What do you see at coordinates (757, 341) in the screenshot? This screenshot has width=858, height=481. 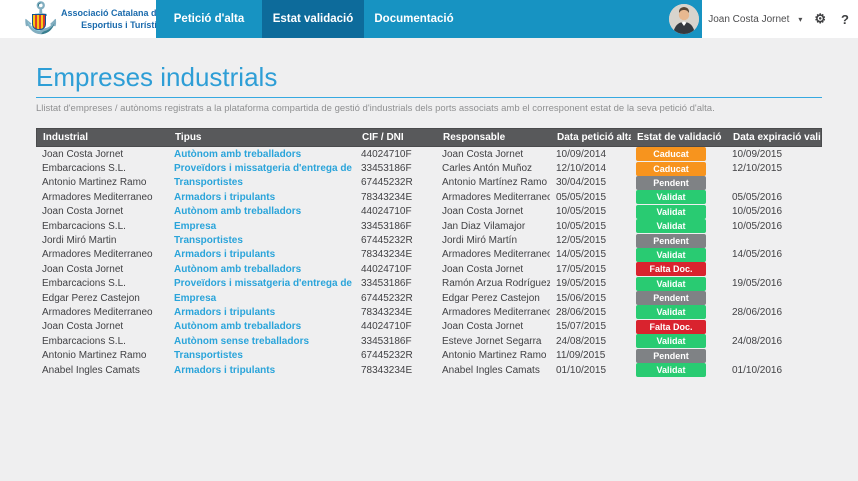 I see `cell-data-expiracio: 24/08/2016` at bounding box center [757, 341].